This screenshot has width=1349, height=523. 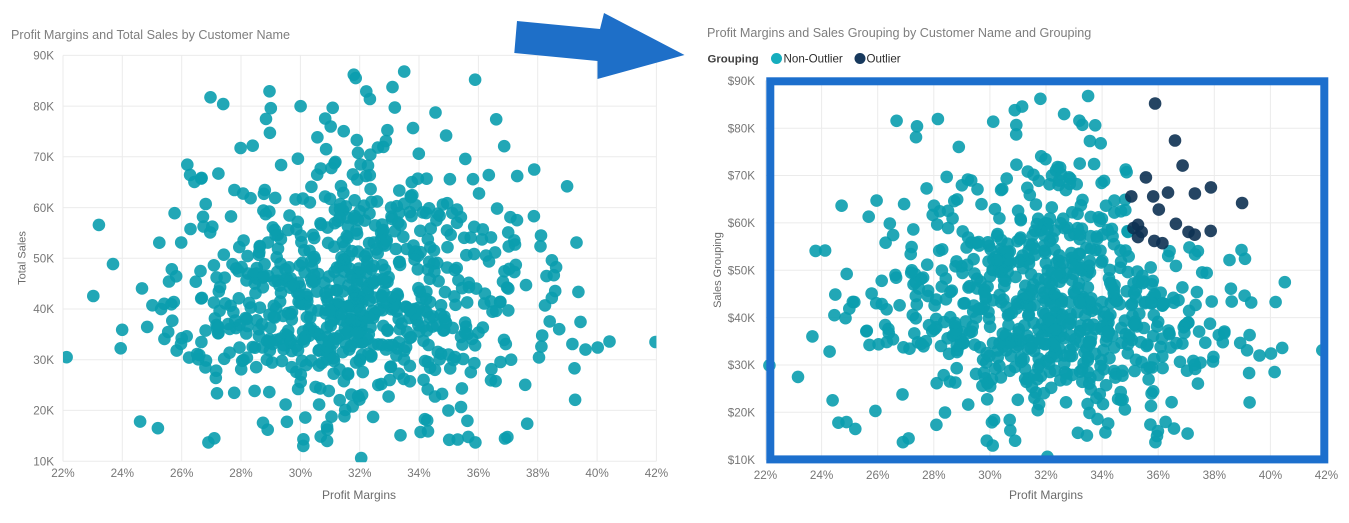 I want to click on svg-text: $80K, so click(x=742, y=128).